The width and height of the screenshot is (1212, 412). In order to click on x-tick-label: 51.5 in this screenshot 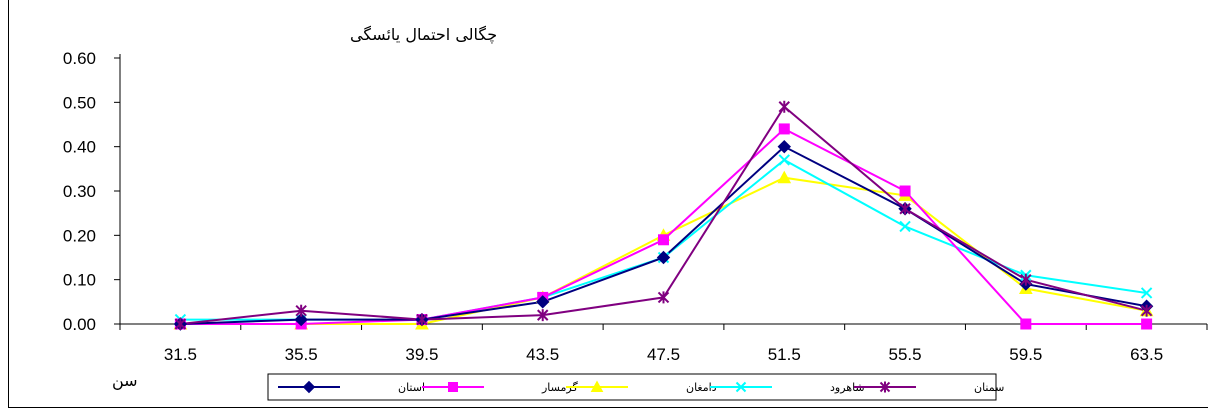, I will do `click(784, 354)`.